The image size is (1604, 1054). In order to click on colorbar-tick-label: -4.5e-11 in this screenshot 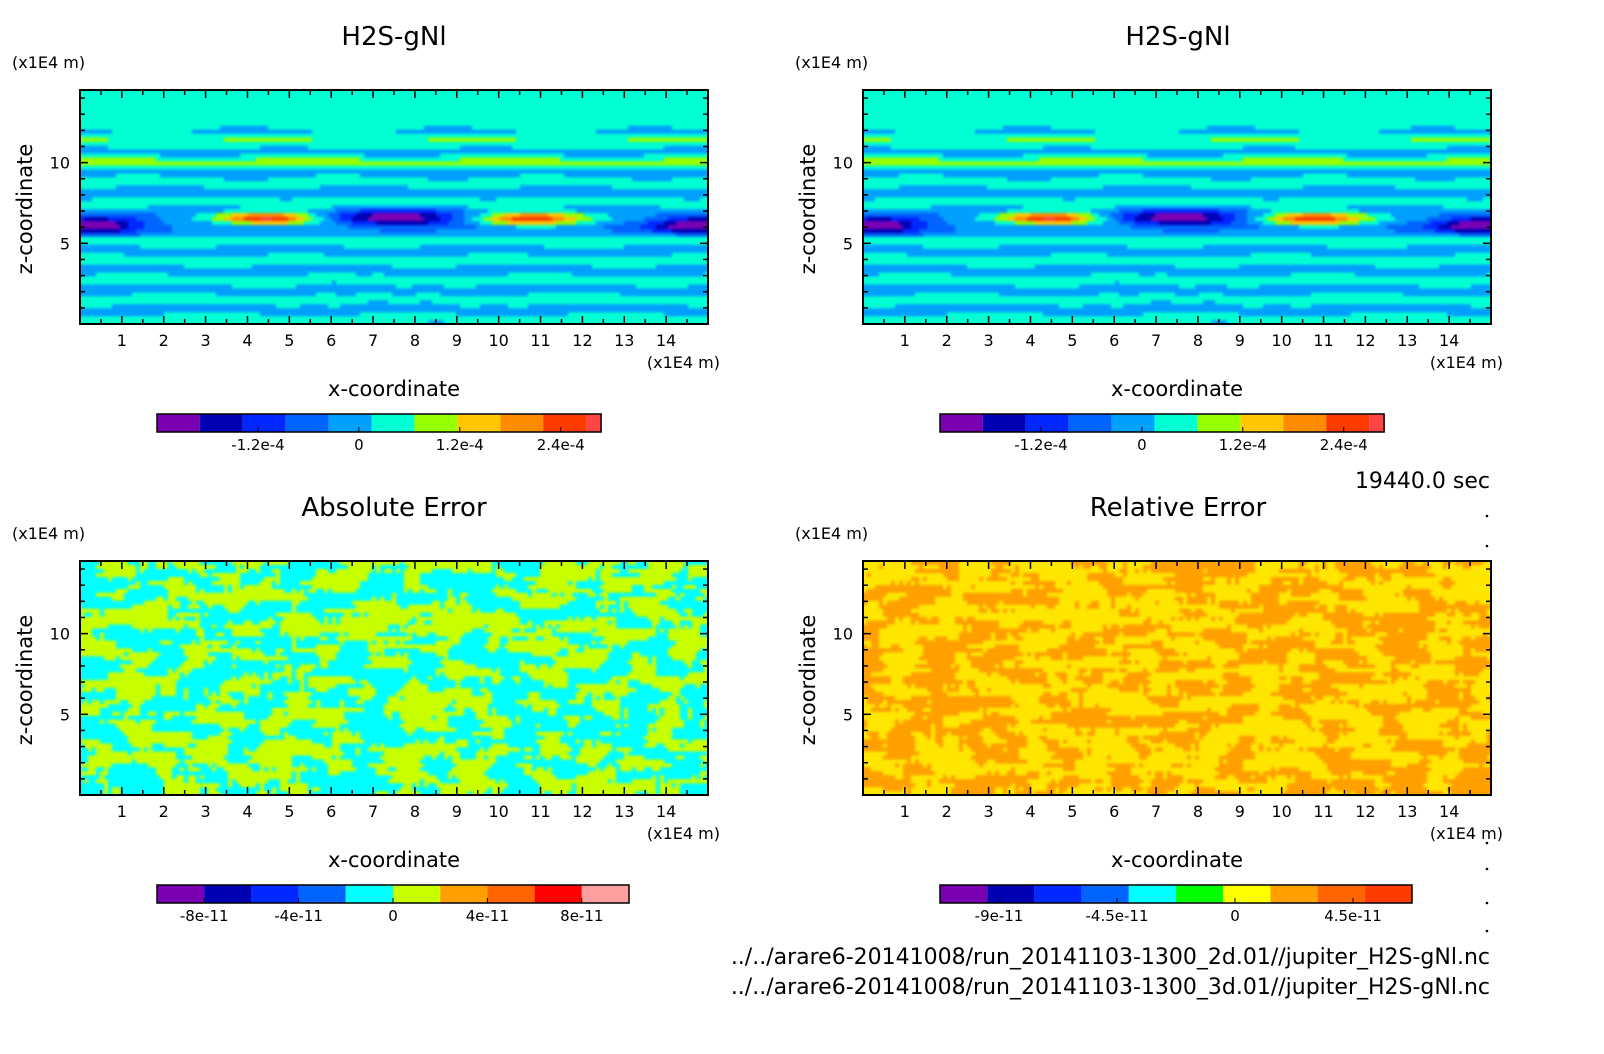, I will do `click(1117, 916)`.